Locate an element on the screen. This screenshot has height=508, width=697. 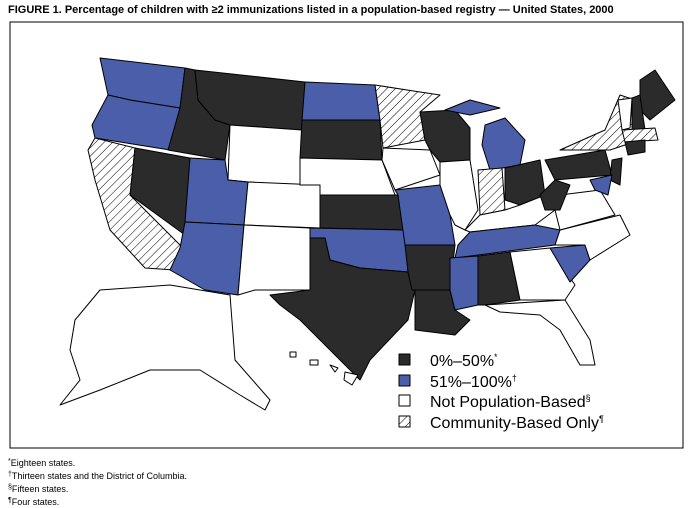
legend-label: Community-Based Only¶ is located at coordinates (517, 423).